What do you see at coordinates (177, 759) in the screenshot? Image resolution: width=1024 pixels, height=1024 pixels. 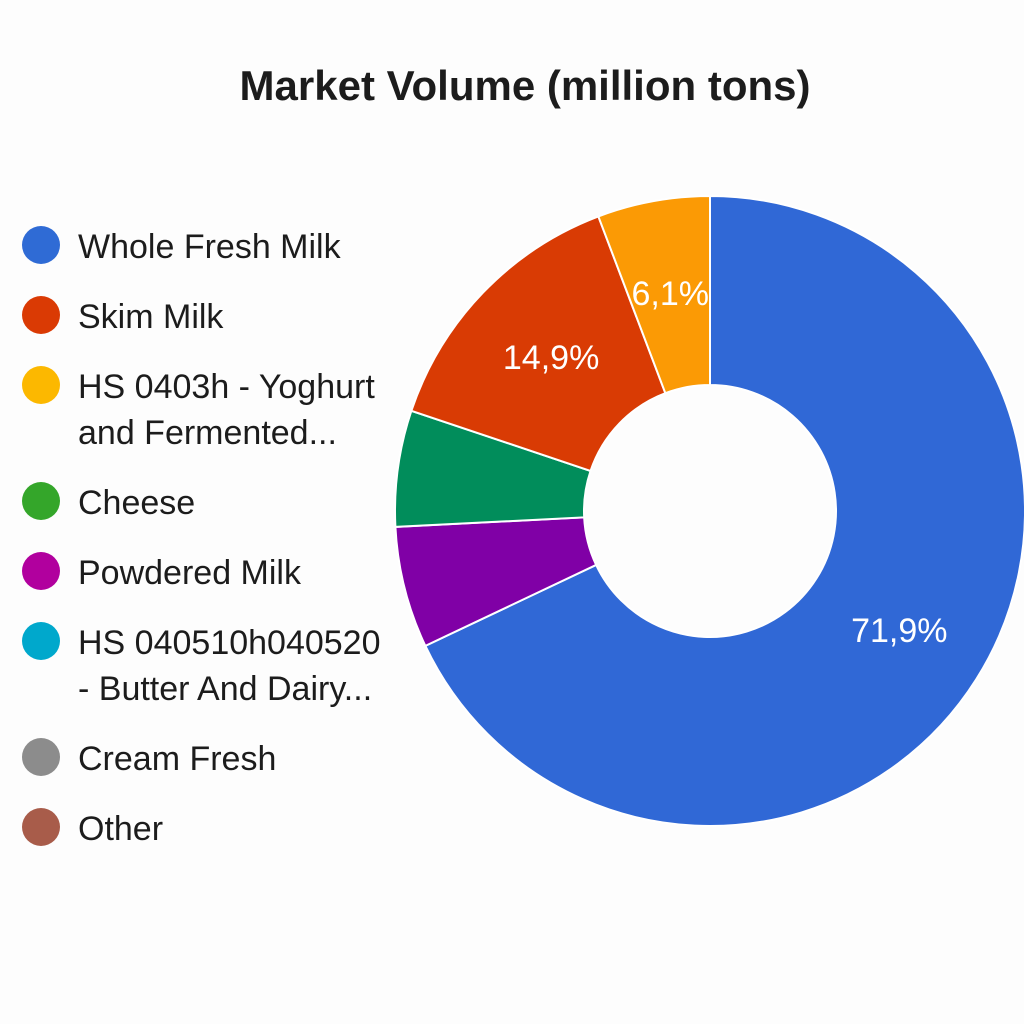 I see `legend-label: Cream Fresh` at bounding box center [177, 759].